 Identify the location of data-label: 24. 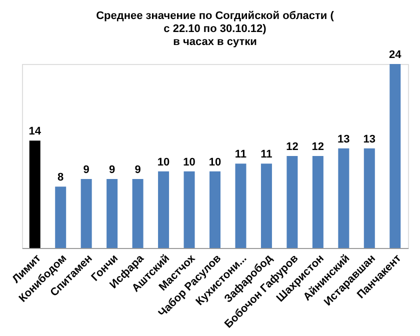
(395, 55).